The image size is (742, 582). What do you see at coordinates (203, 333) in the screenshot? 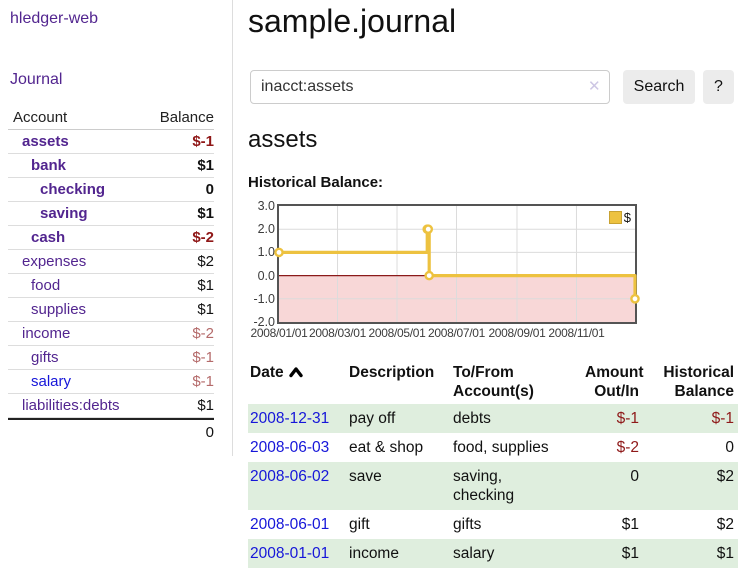
I see `account-balance: $-2` at bounding box center [203, 333].